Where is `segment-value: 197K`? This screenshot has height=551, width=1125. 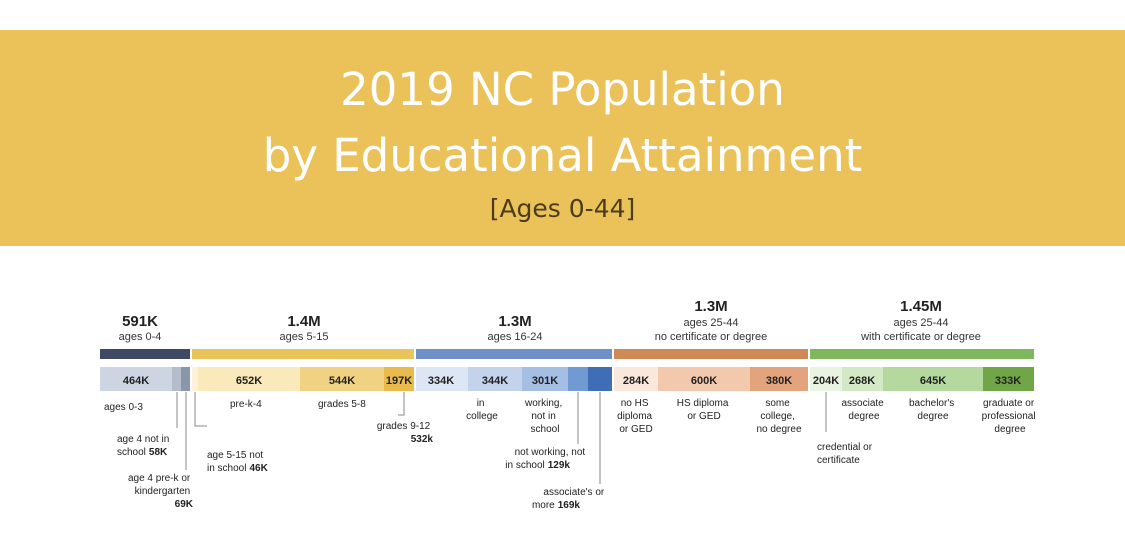 segment-value: 197K is located at coordinates (399, 381).